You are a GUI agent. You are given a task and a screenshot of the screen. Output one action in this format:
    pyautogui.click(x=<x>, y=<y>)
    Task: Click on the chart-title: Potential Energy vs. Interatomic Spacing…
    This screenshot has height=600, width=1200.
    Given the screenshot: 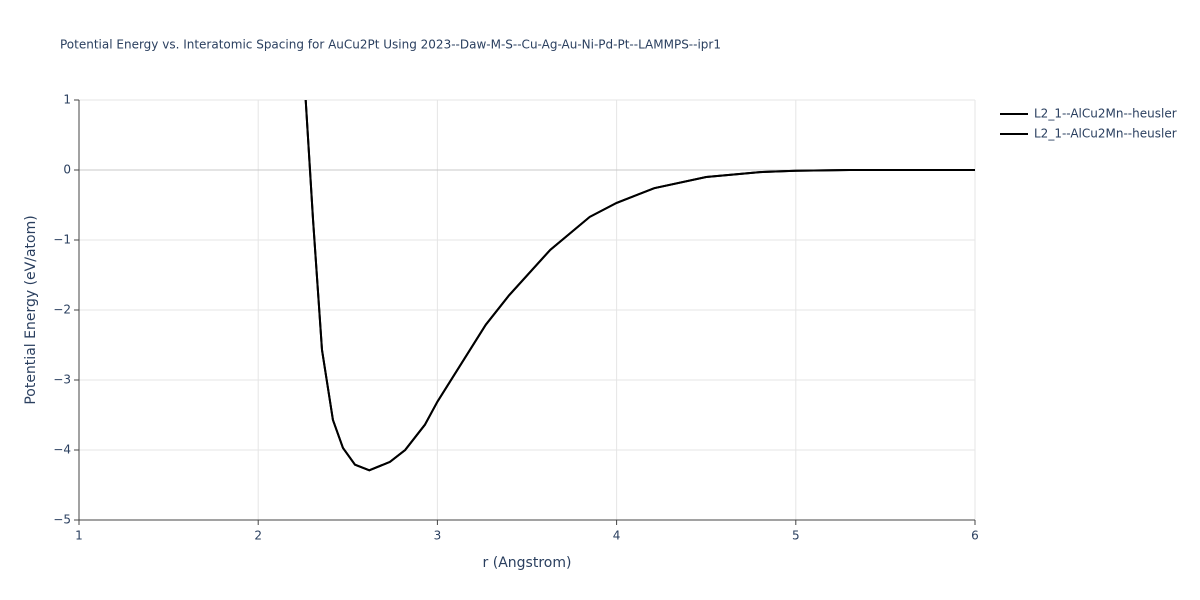 What is the action you would take?
    pyautogui.click(x=390, y=45)
    